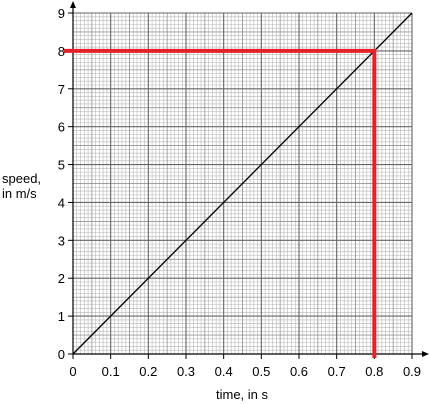 Image resolution: width=430 pixels, height=404 pixels. What do you see at coordinates (73, 4) in the screenshot?
I see `y-axis-arrow-icon` at bounding box center [73, 4].